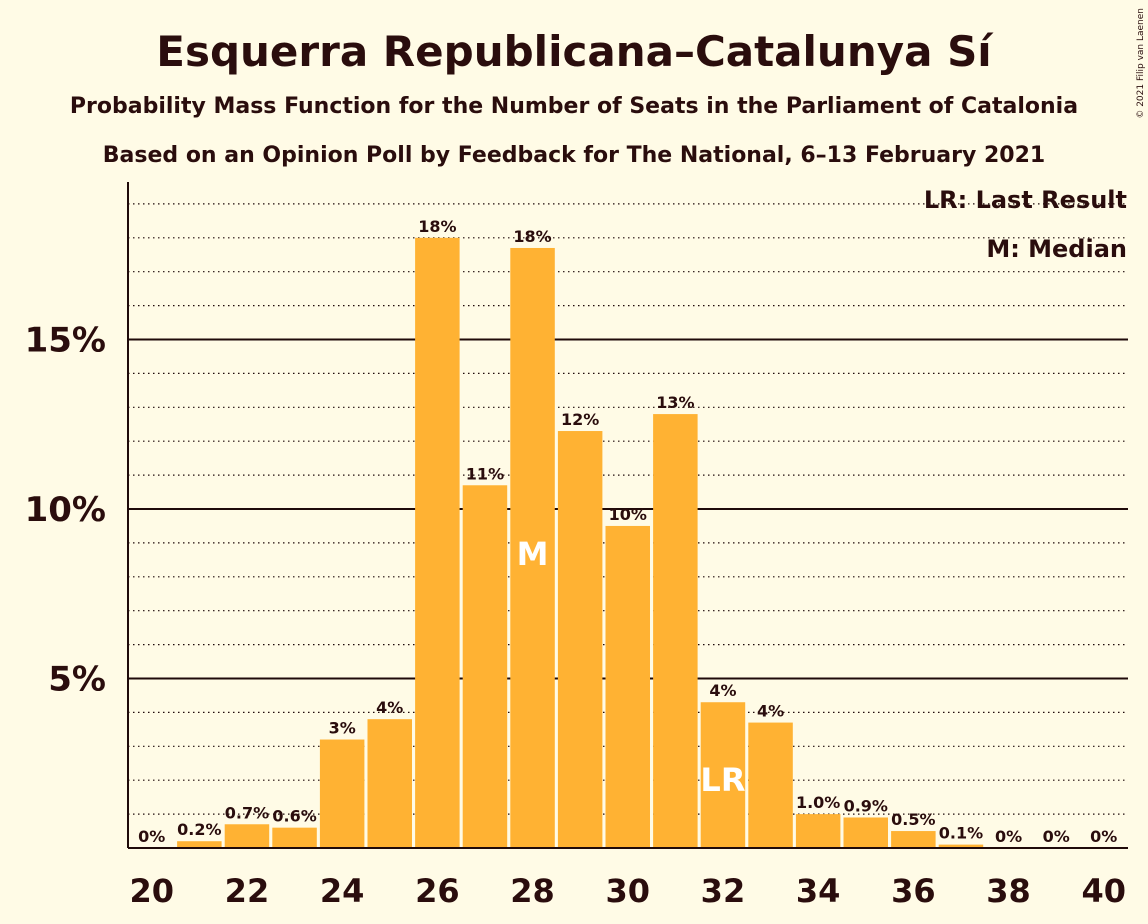 The image size is (1148, 924). Describe the element at coordinates (1056, 249) in the screenshot. I see `legend-median: M: Median` at that location.